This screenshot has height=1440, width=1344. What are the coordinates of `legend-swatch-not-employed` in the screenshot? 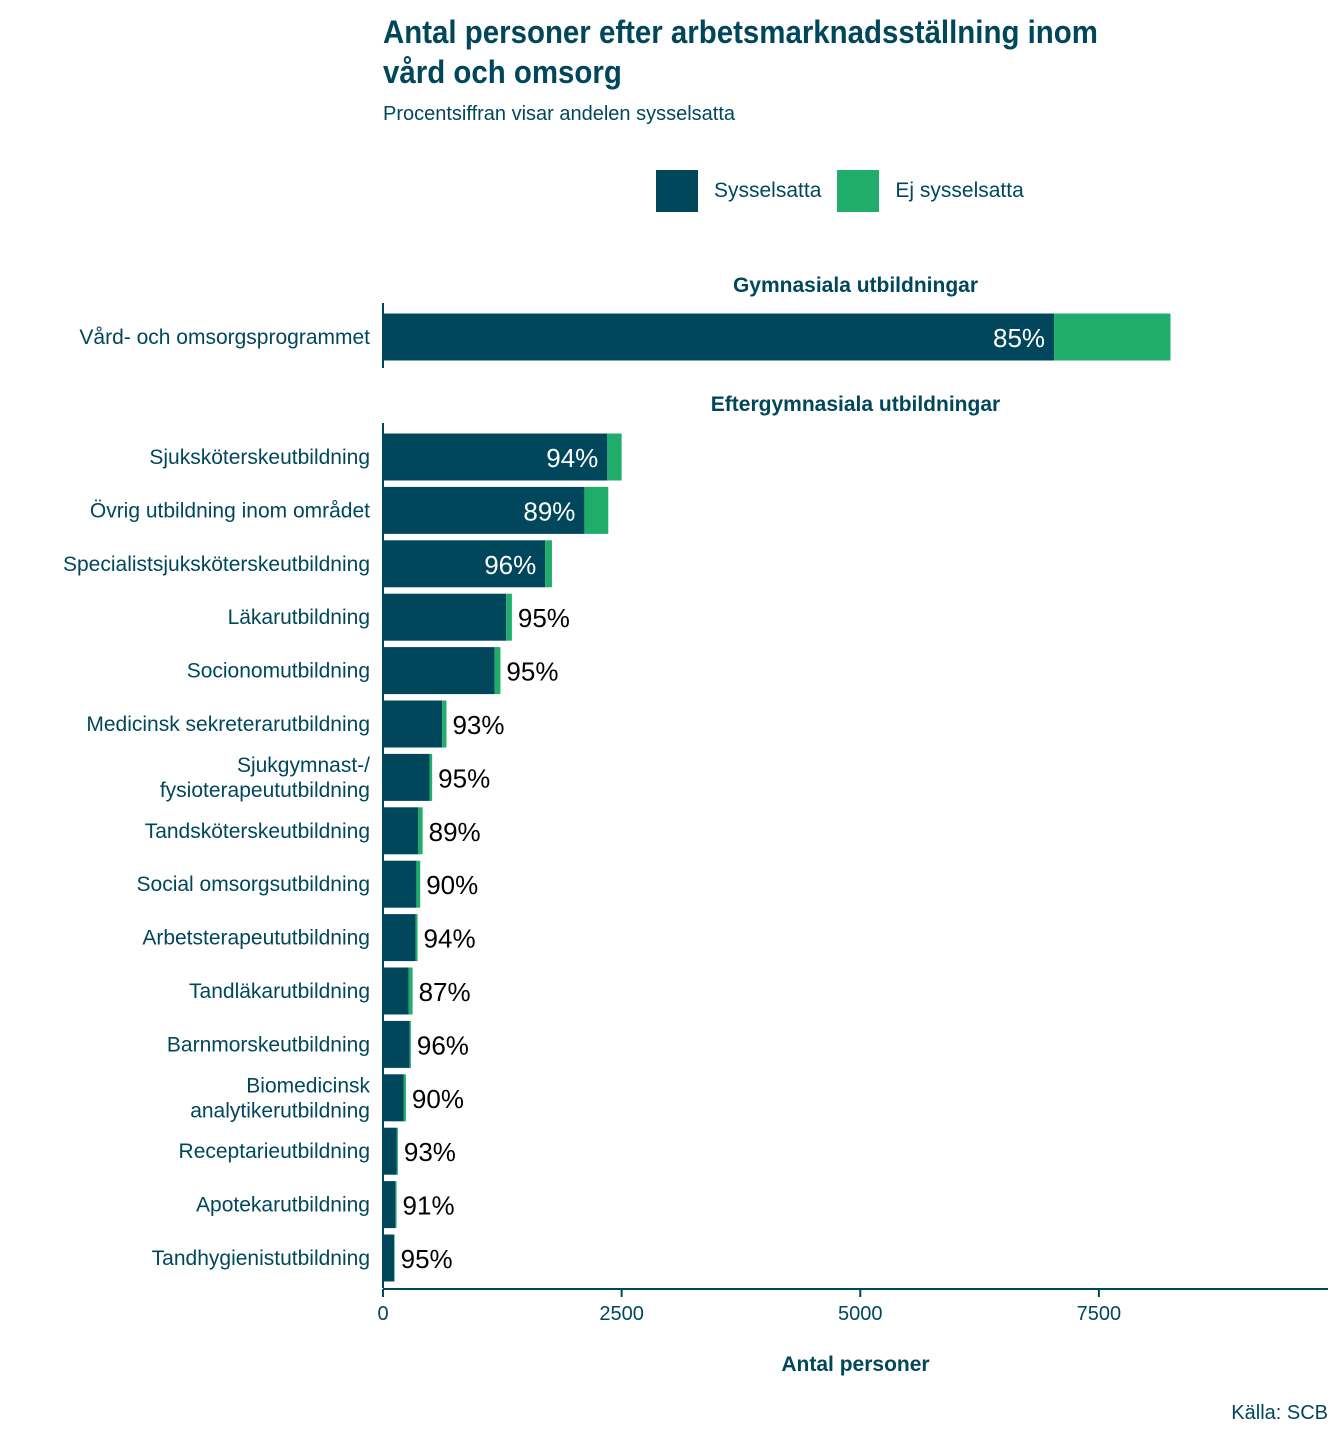 It's located at (858, 191).